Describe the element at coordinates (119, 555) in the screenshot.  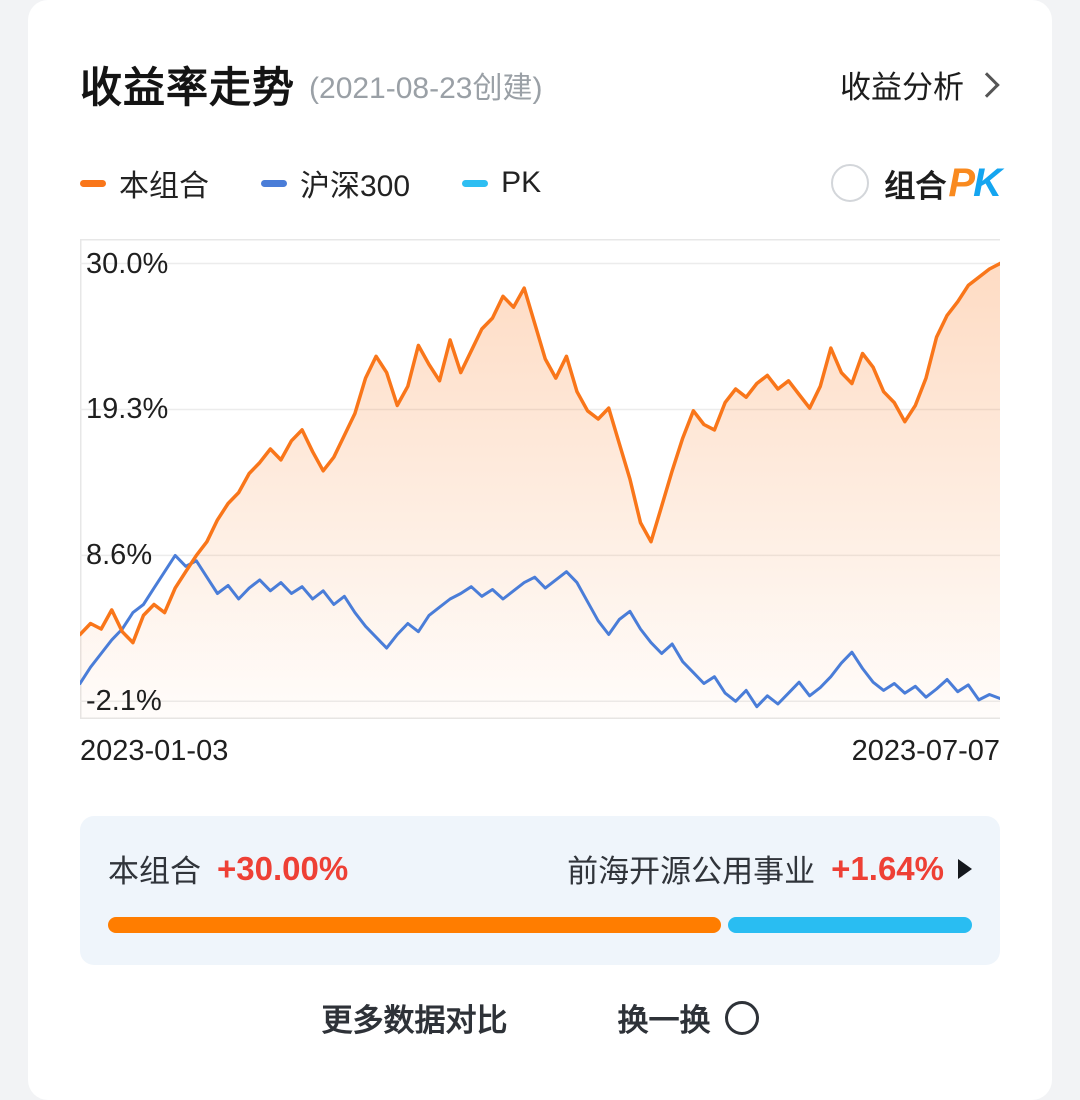
I see `y-axis-tick: 8.6%` at that location.